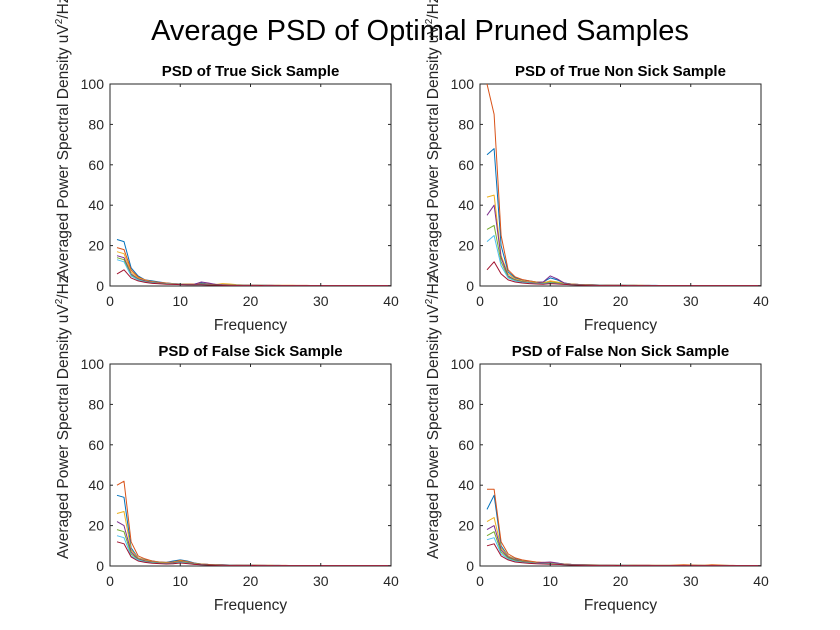 This screenshot has height=630, width=840. Describe the element at coordinates (621, 351) in the screenshot. I see `subplot-title: PSD of False Non Sick Sample` at that location.